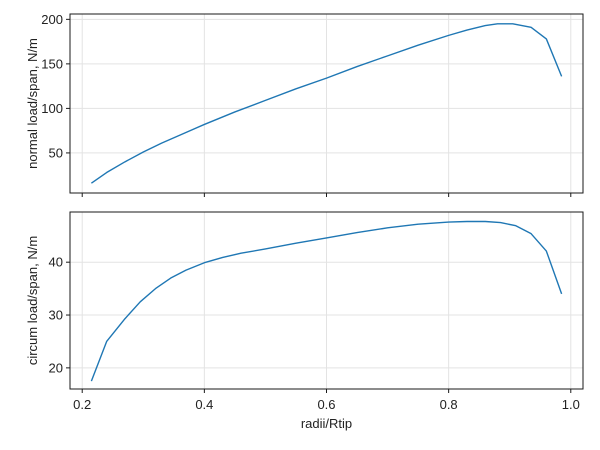 Image resolution: width=600 pixels, height=450 pixels. Describe the element at coordinates (326, 423) in the screenshot. I see `bottom-x-axis-label: radii/Rtip` at that location.